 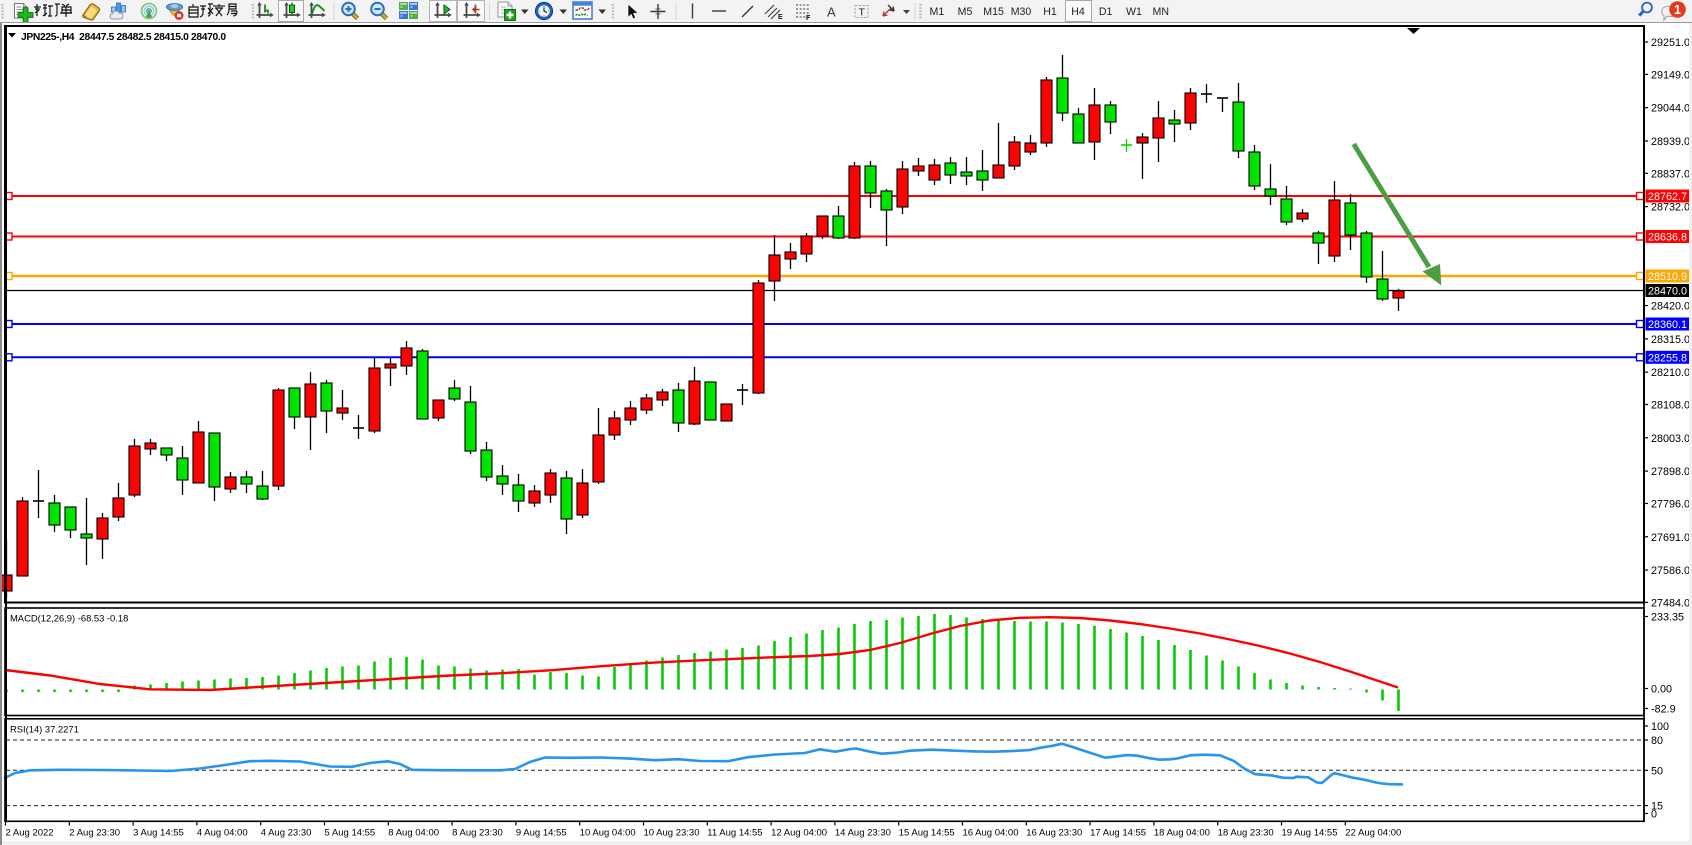 I want to click on svg-text: 29044.0, so click(x=1670, y=109).